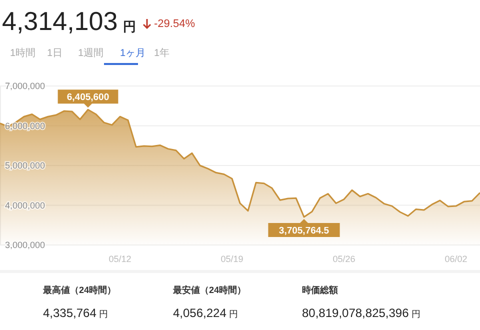 Image resolution: width=480 pixels, height=330 pixels. What do you see at coordinates (162, 53) in the screenshot?
I see `text: 1年` at bounding box center [162, 53].